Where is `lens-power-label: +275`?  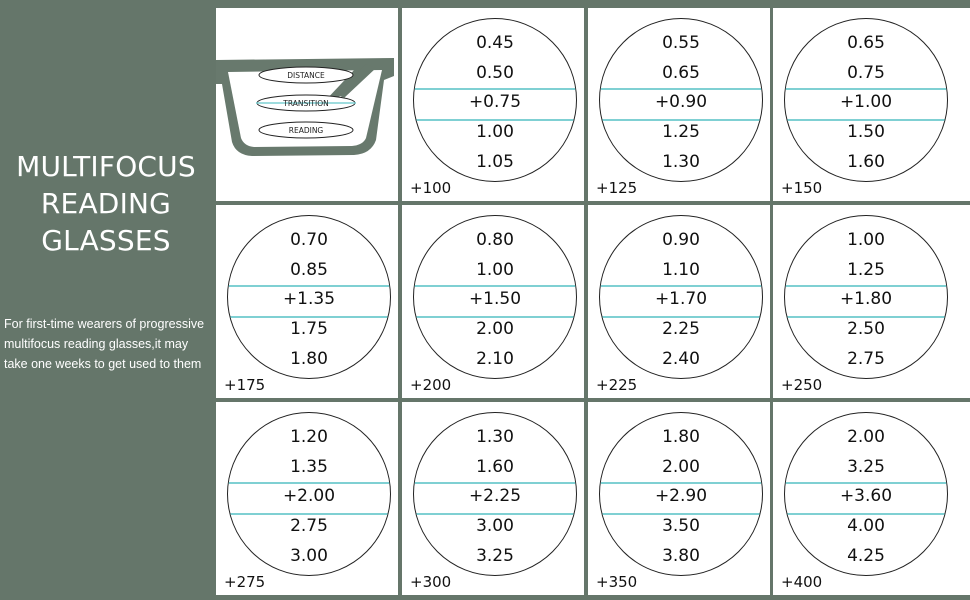
lens-power-label: +275 is located at coordinates (245, 582).